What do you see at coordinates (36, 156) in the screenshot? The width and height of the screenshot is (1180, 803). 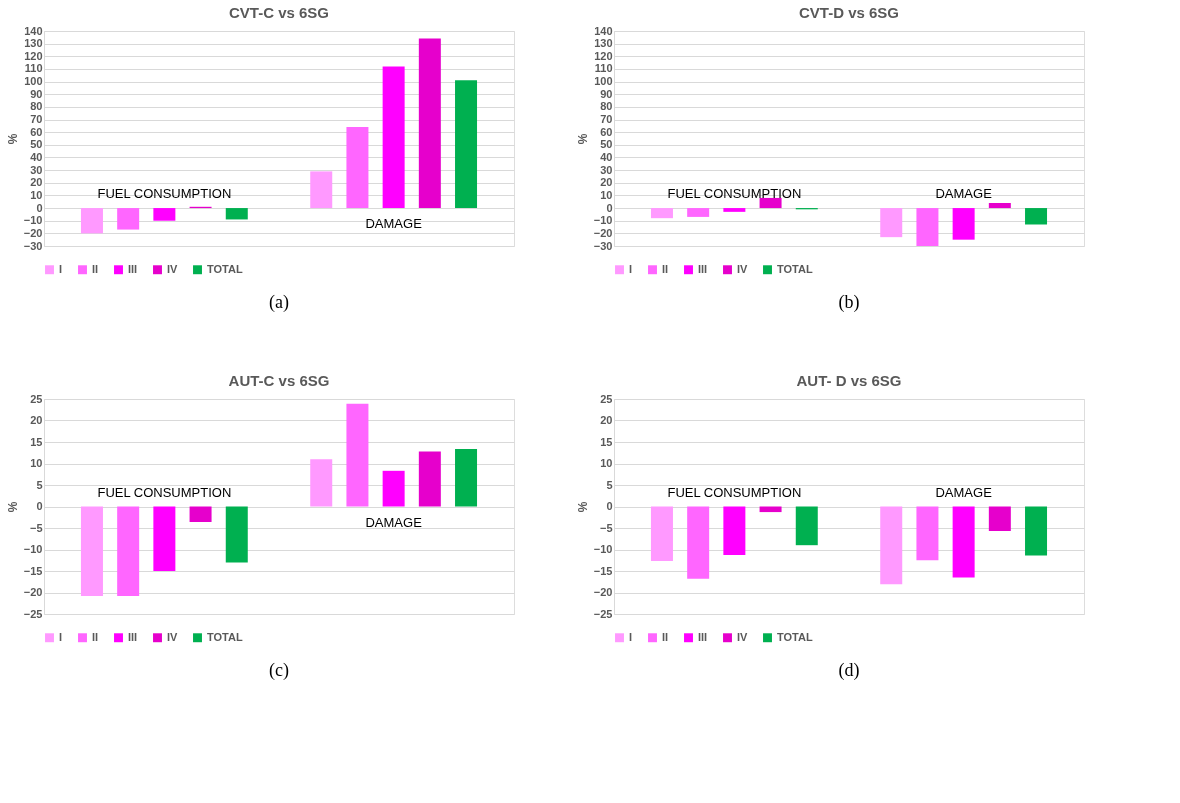 I see `y-tick-label: 40` at bounding box center [36, 156].